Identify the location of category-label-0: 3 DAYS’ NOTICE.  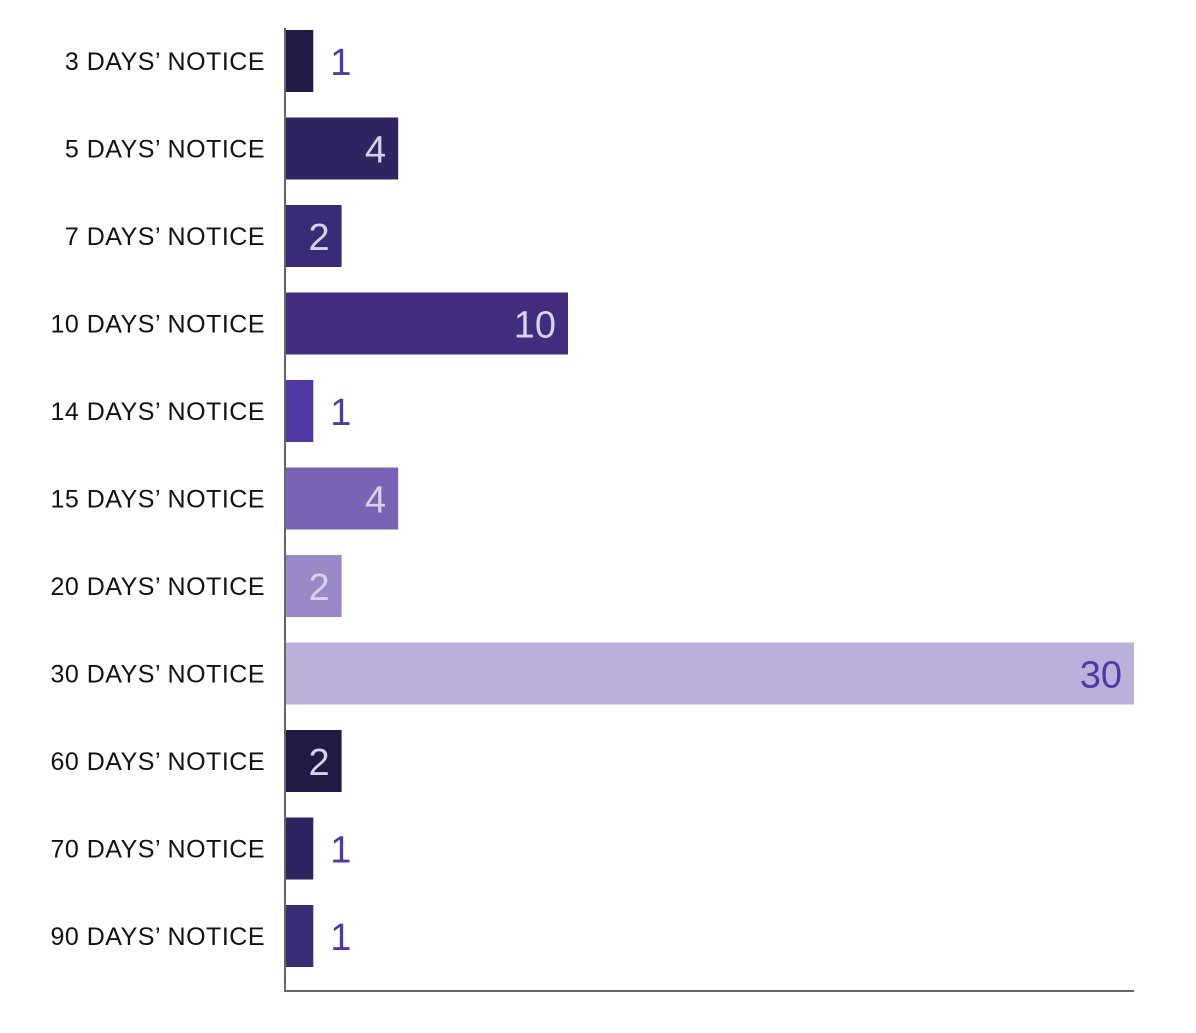
(165, 62).